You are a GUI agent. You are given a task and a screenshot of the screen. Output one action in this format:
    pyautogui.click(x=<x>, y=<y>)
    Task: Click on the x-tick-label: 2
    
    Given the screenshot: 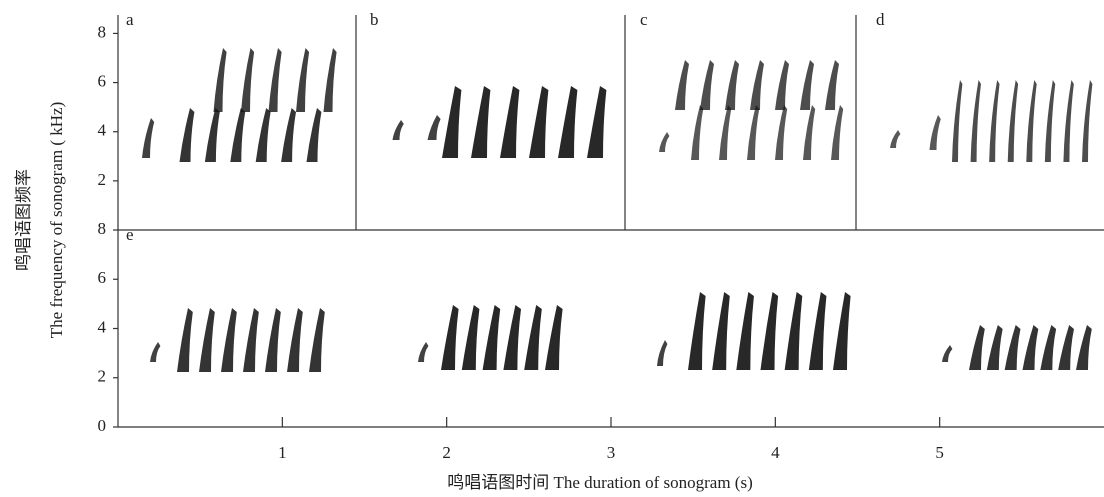 What is the action you would take?
    pyautogui.click(x=446, y=452)
    